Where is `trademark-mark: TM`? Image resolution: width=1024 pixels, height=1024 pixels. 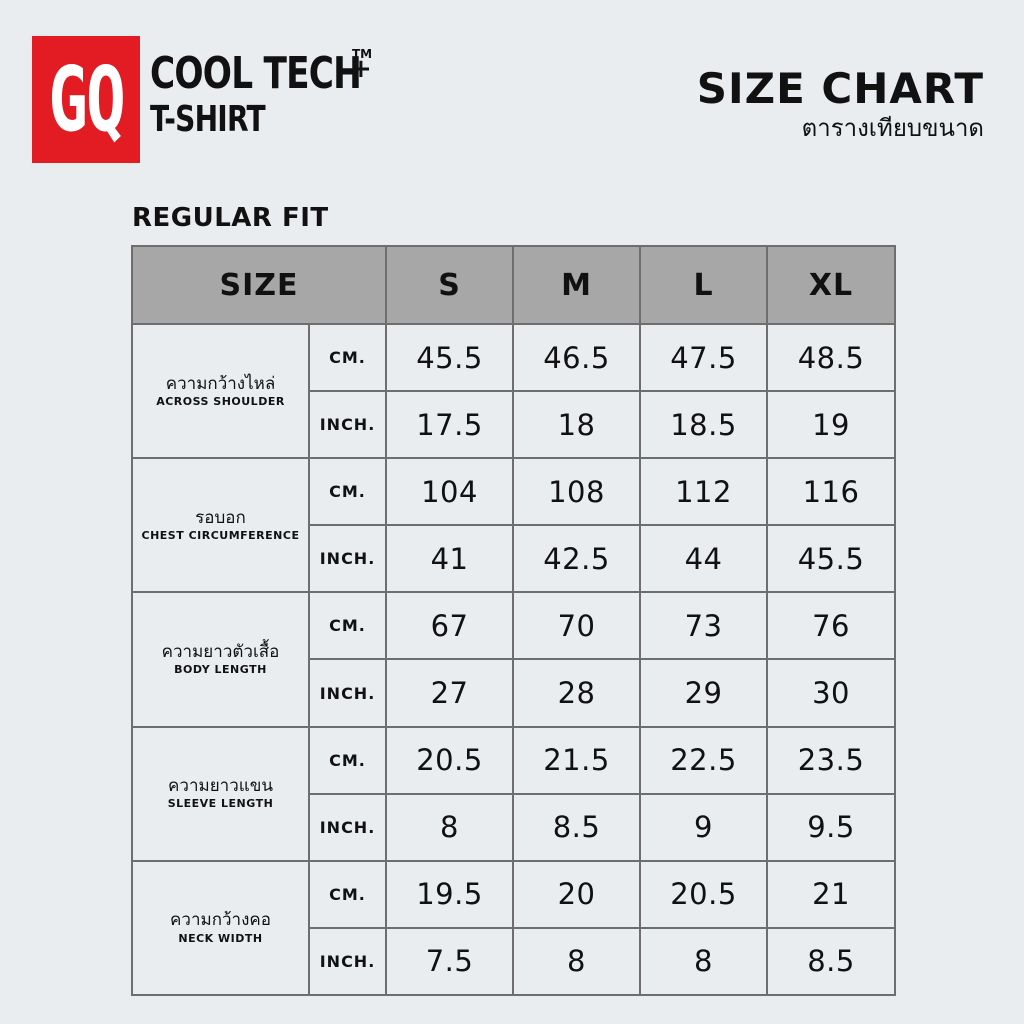 trademark-mark: TM is located at coordinates (362, 54).